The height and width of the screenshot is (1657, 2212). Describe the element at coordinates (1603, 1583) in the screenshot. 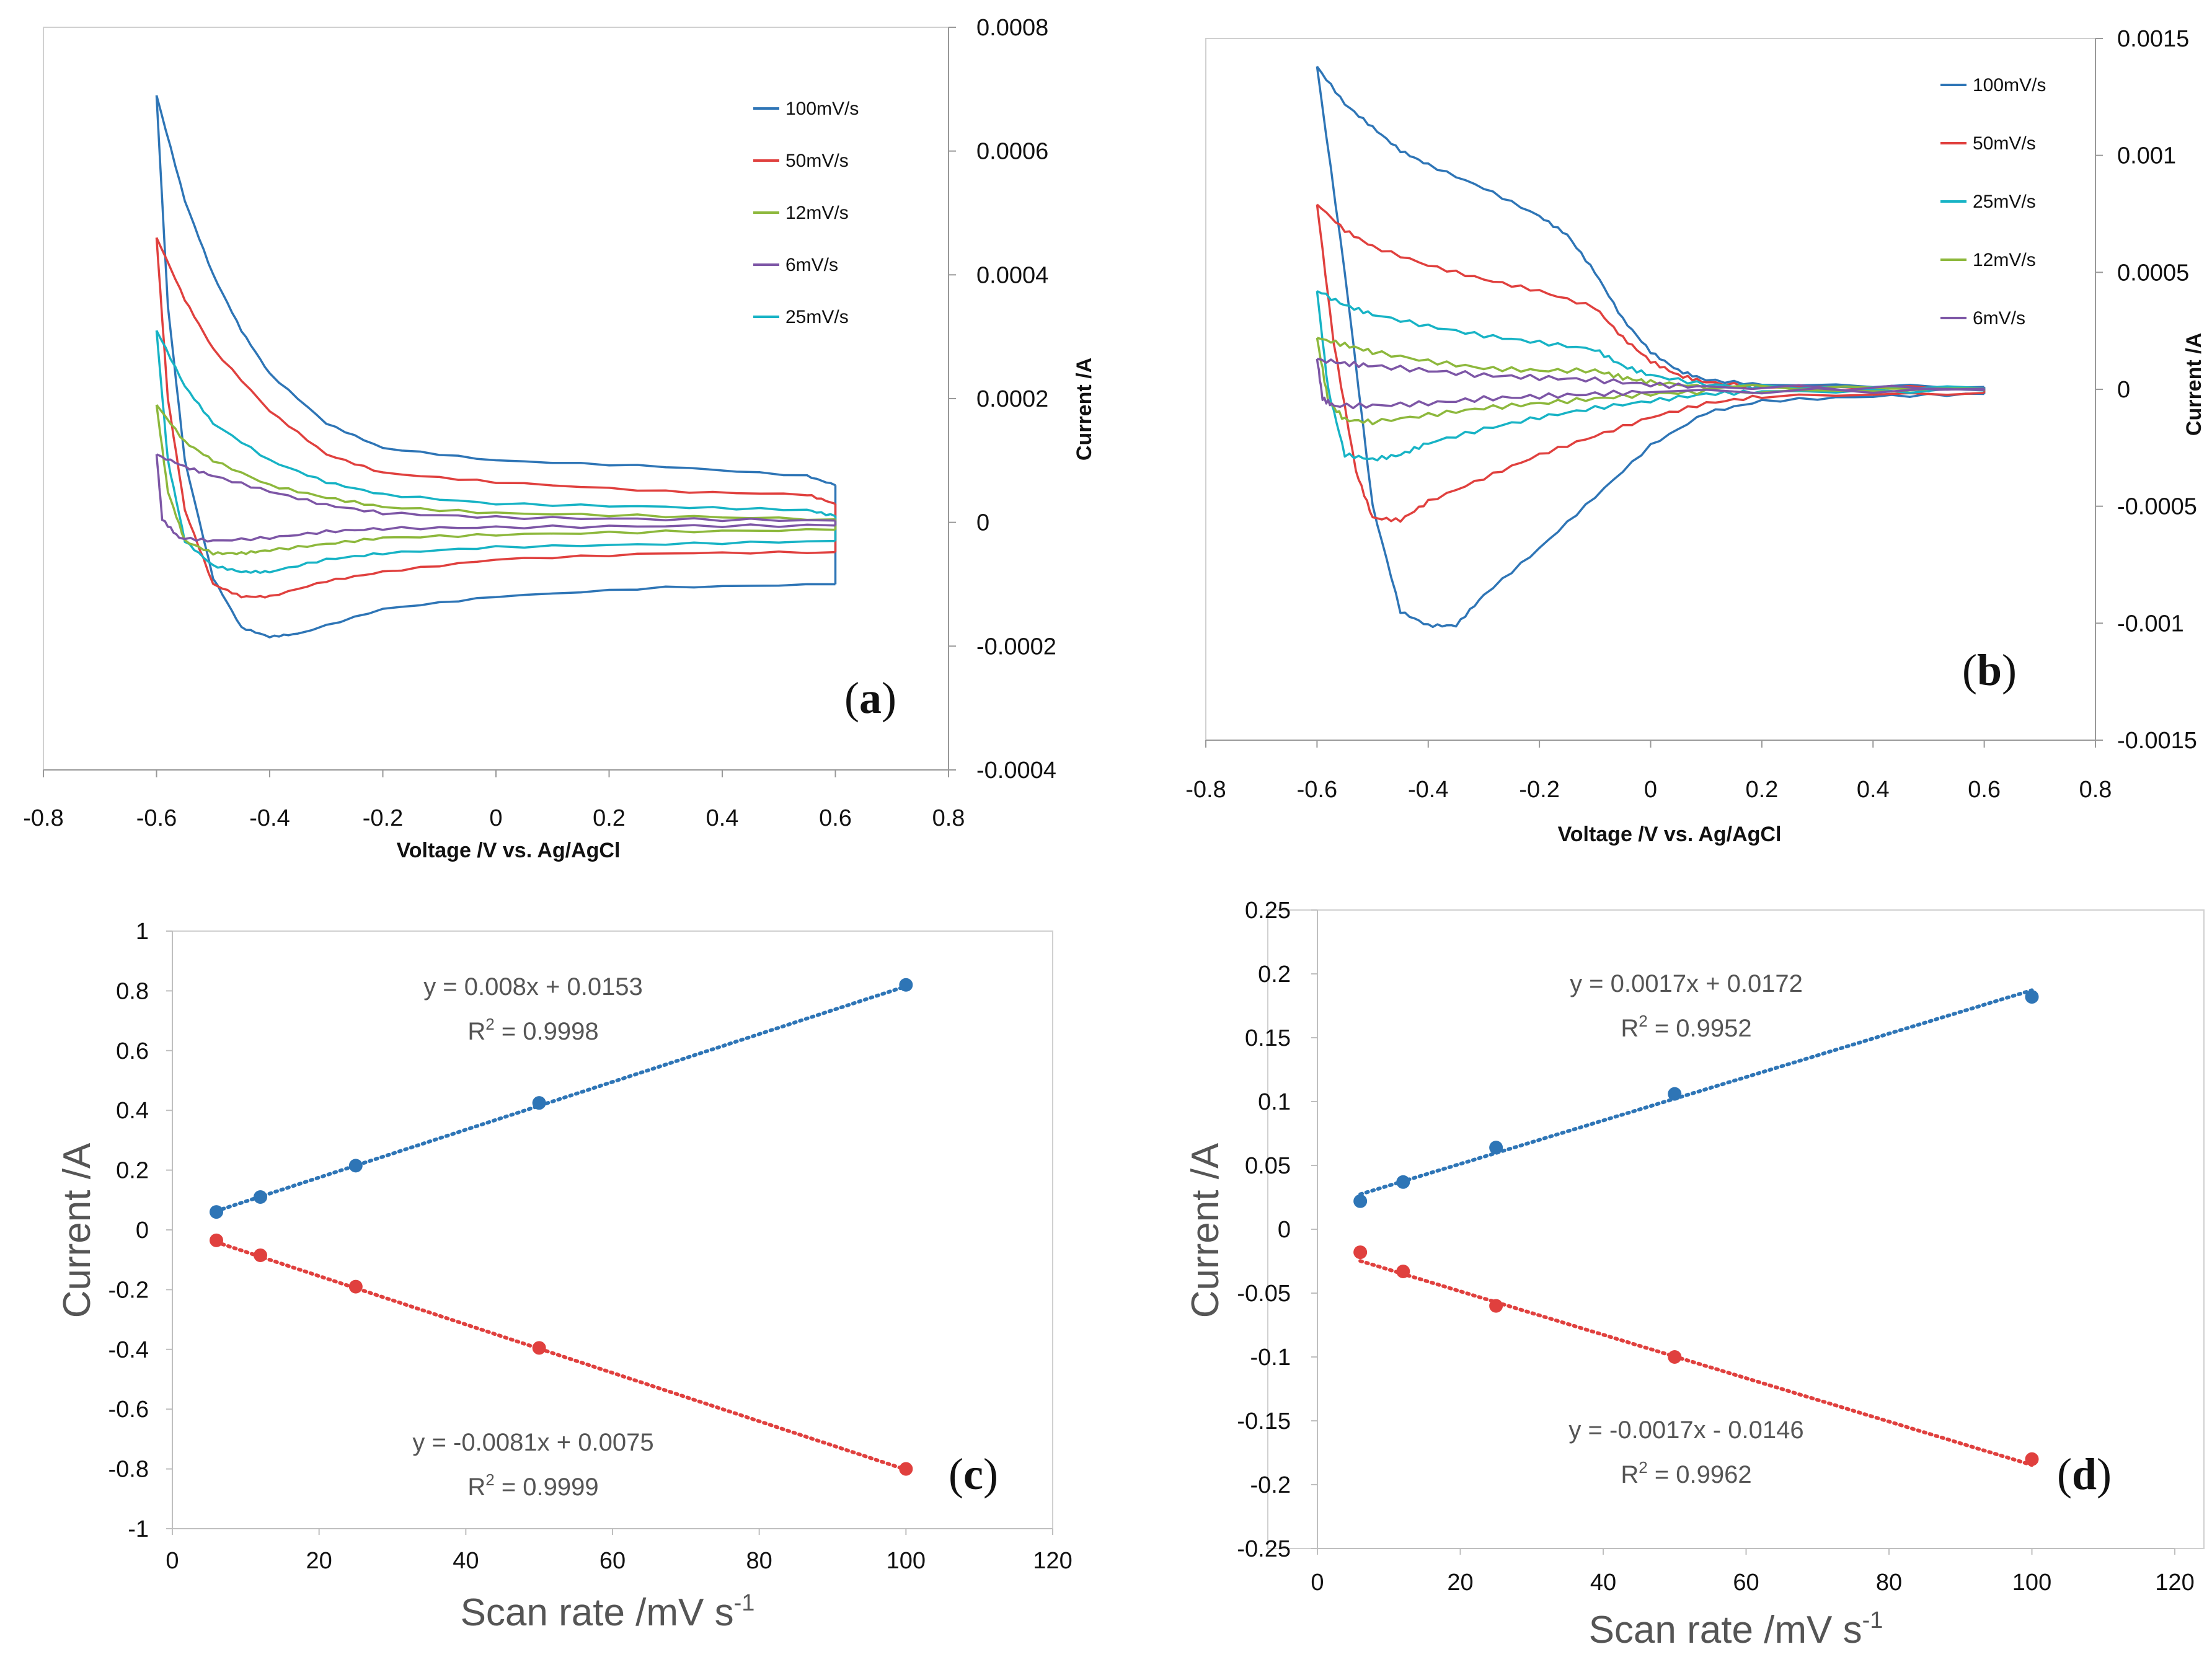

I see `d-x-tick-label: 40` at that location.